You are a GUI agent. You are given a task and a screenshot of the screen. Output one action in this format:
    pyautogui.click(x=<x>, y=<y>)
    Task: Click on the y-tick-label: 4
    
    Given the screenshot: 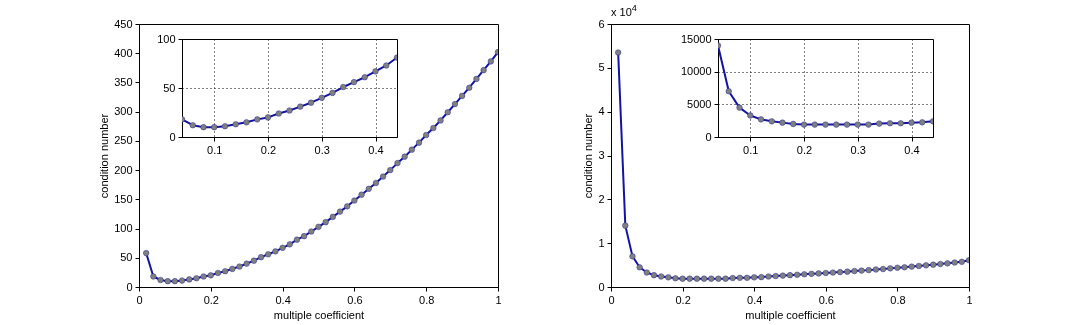 What is the action you would take?
    pyautogui.click(x=601, y=111)
    